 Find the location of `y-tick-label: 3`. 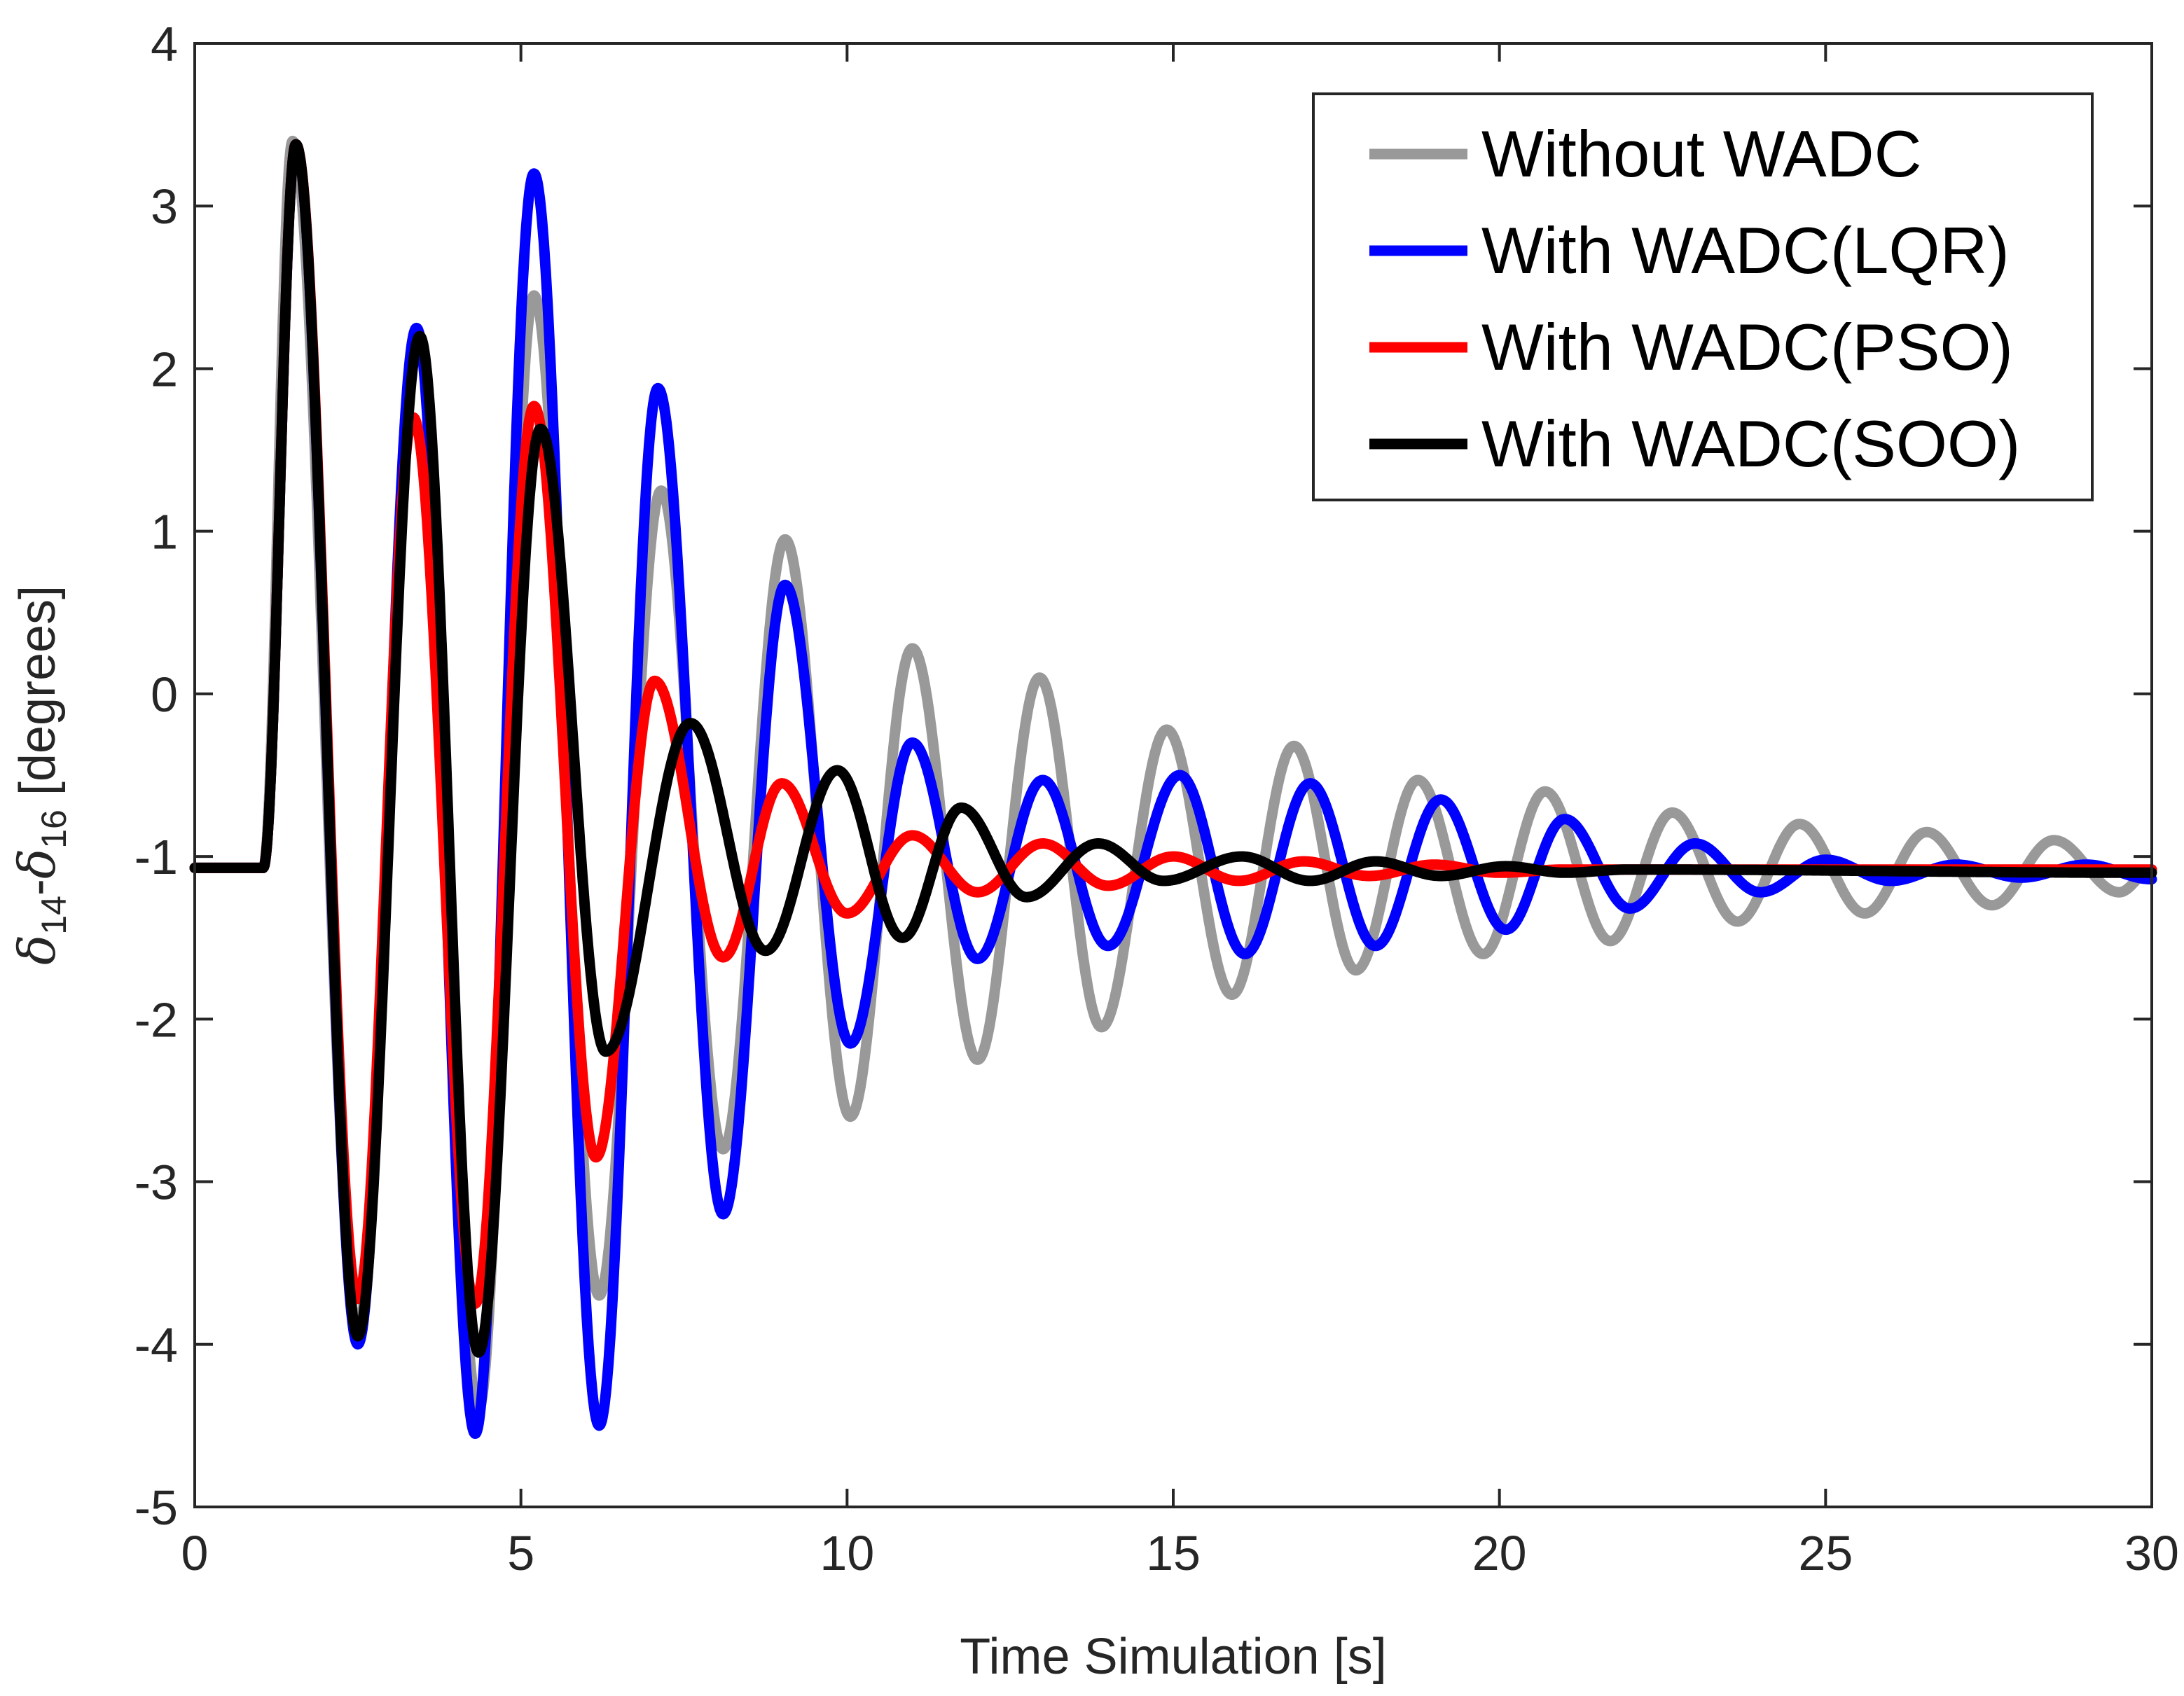

y-tick-label: 3 is located at coordinates (164, 206).